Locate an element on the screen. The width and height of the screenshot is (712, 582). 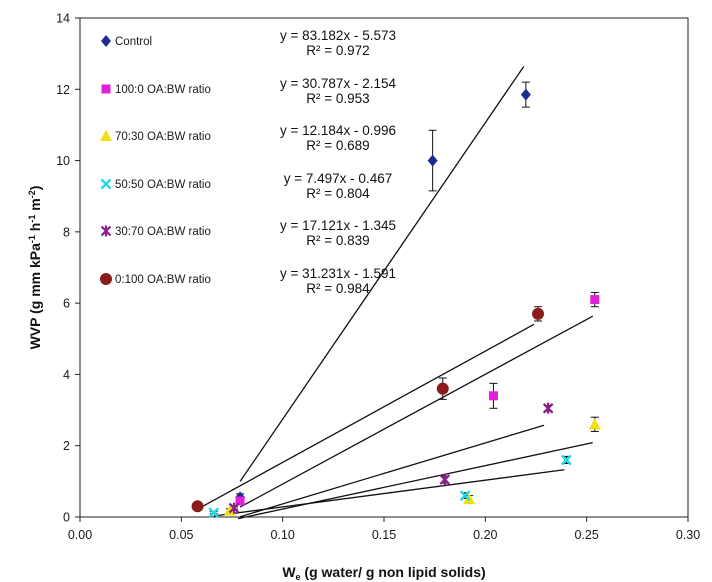
y-tick-label: 4 is located at coordinates (66, 375).